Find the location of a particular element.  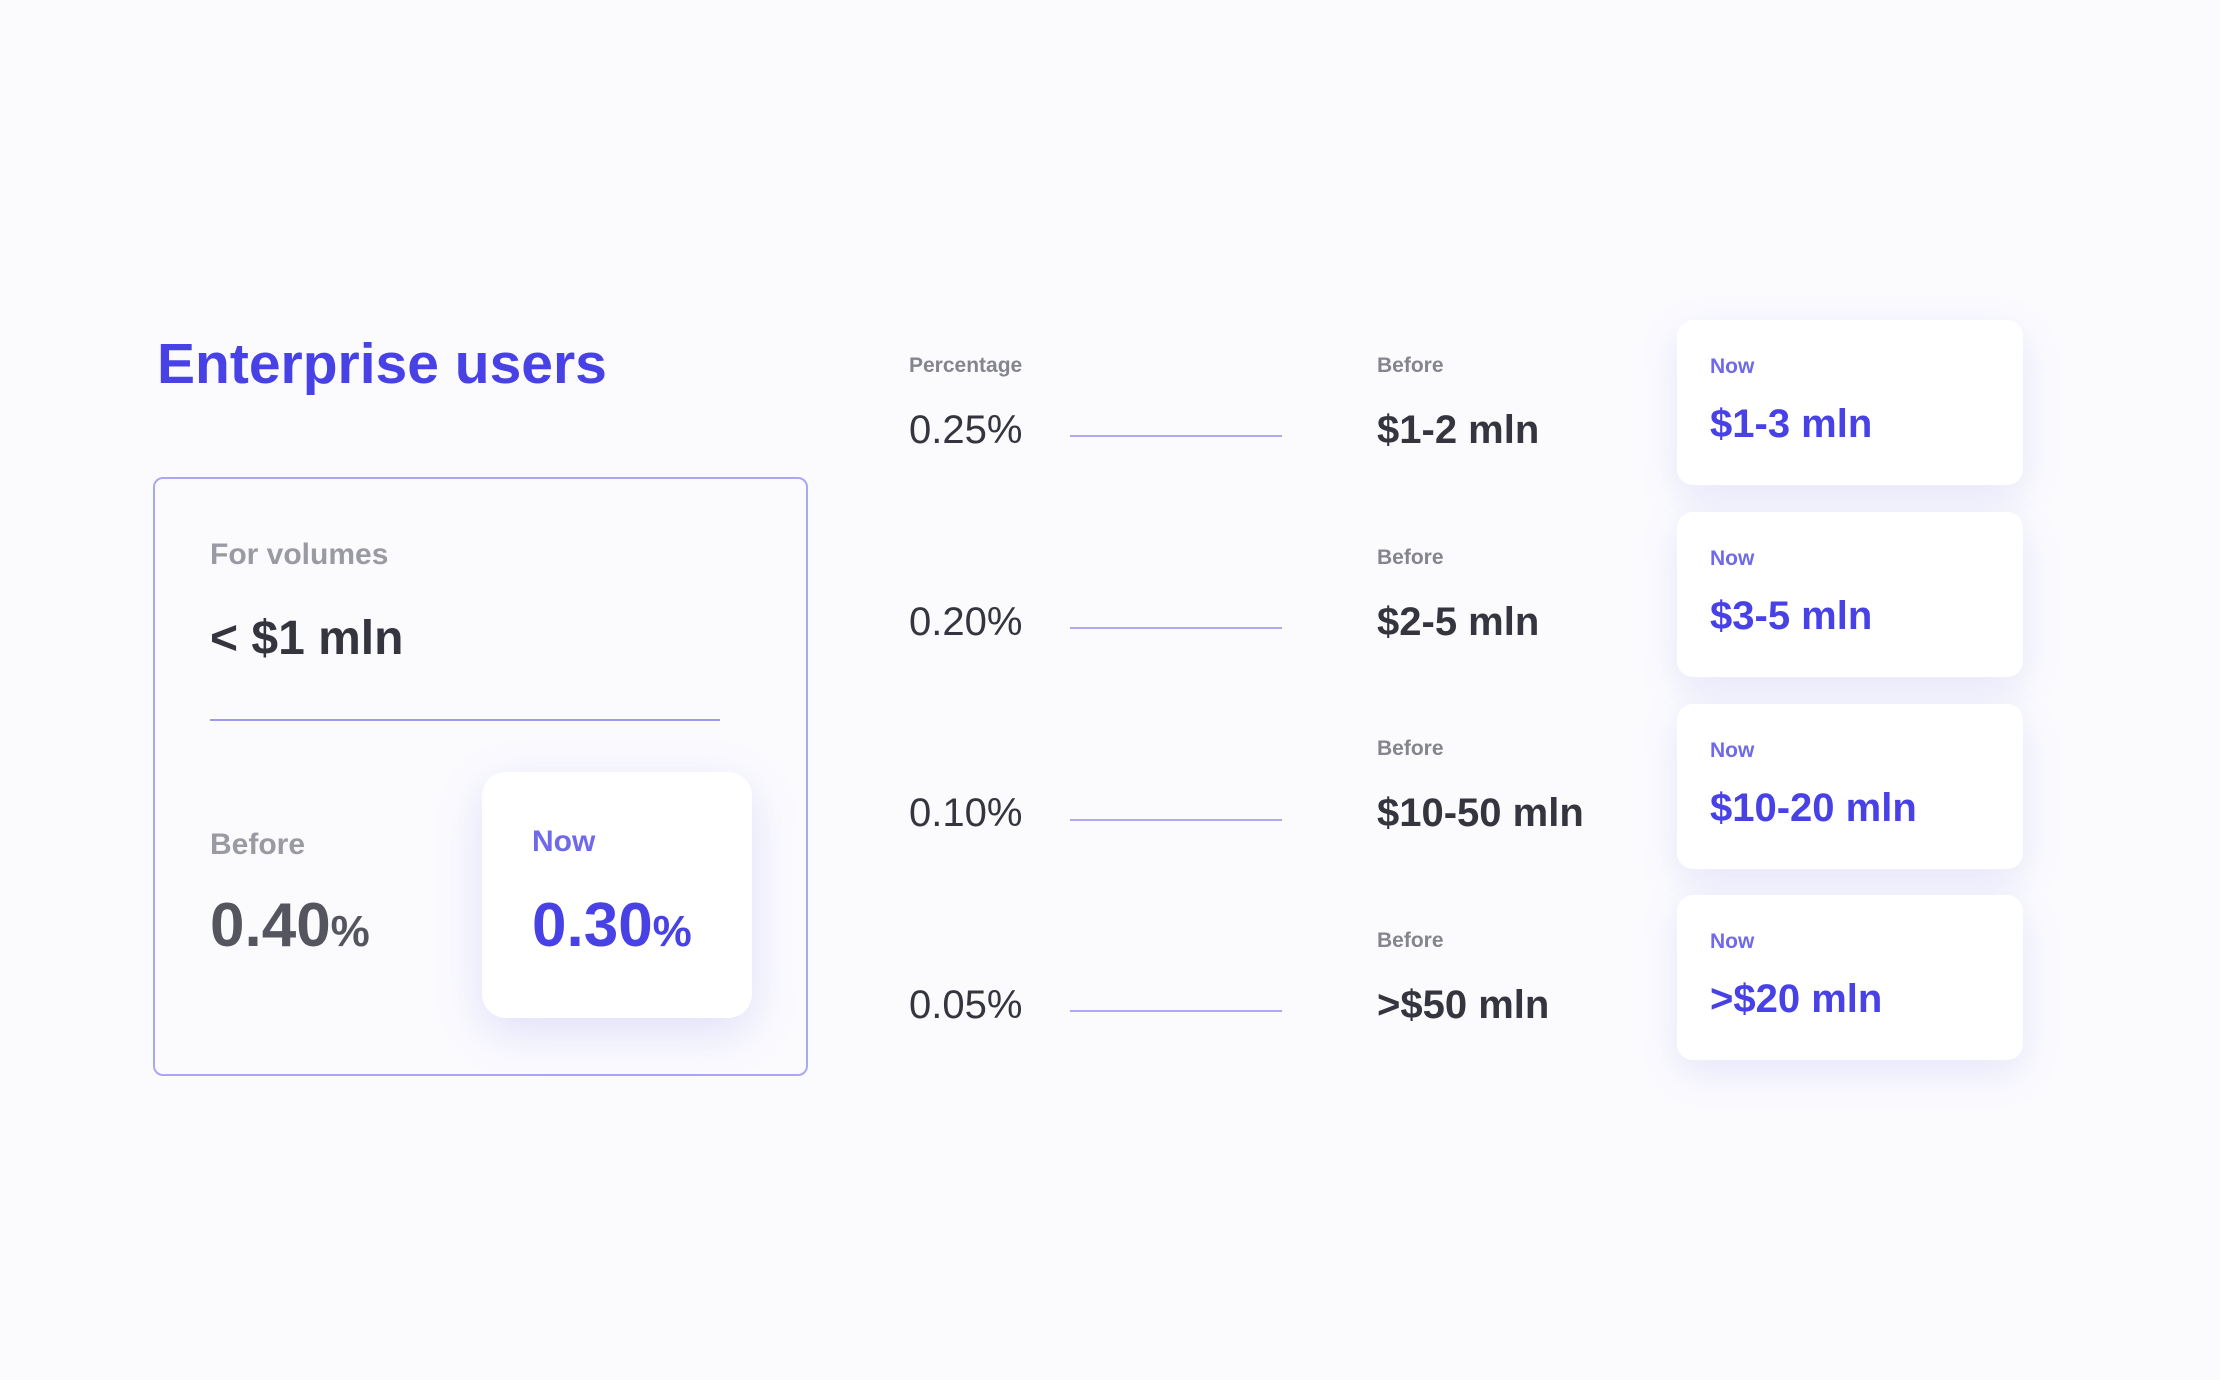

volumes-label: For volumes is located at coordinates (299, 554).